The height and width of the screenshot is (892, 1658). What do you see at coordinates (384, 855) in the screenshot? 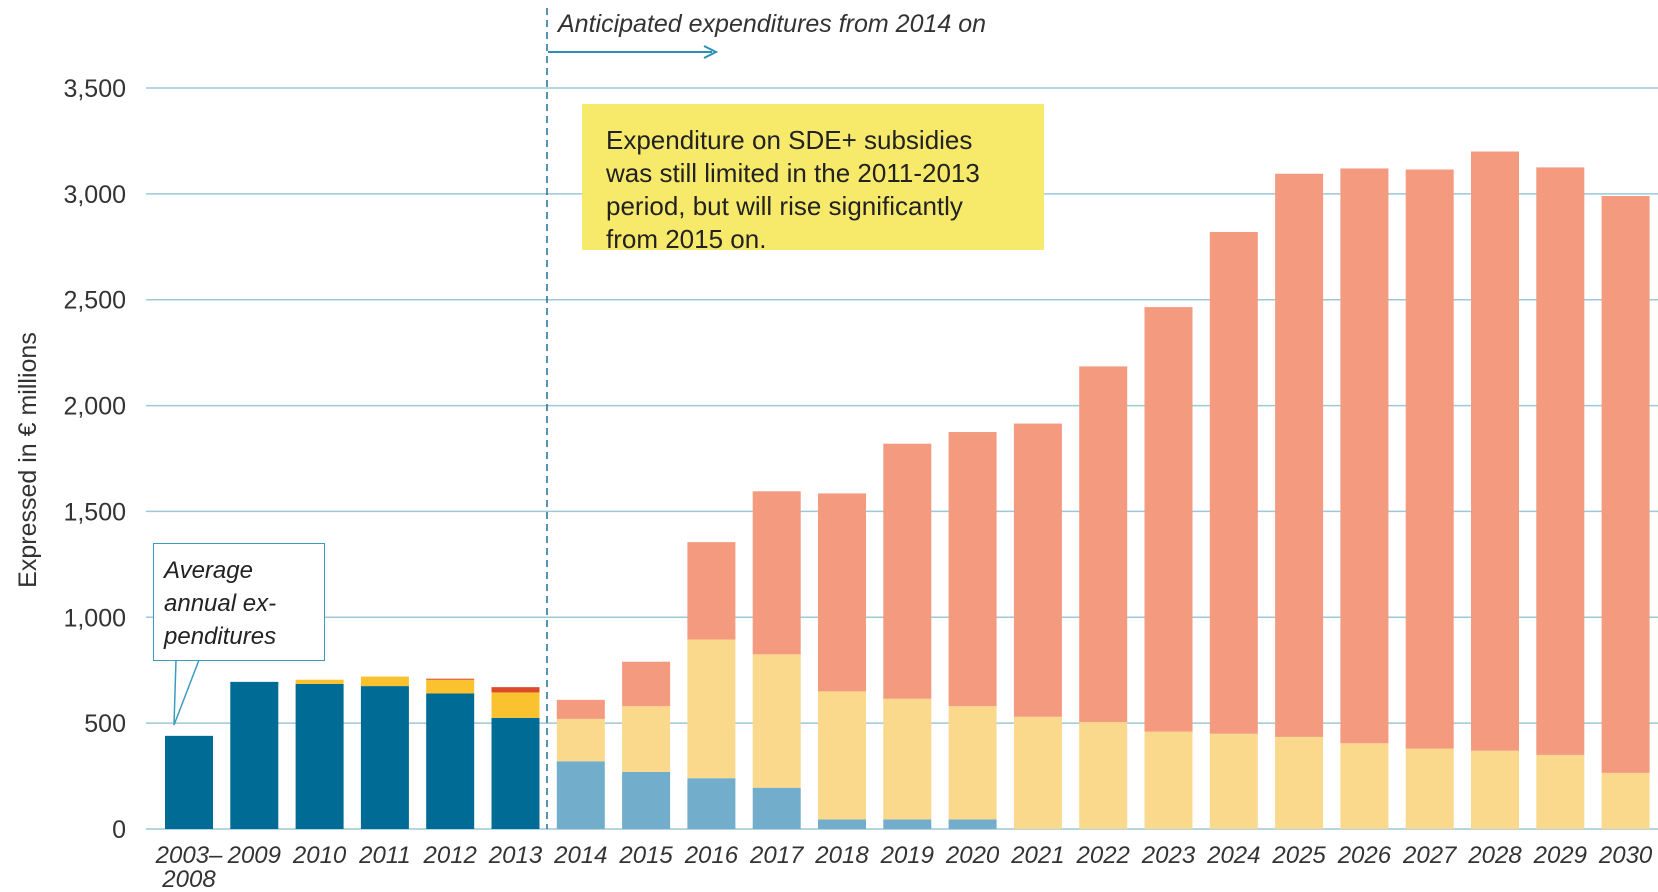
I see `x-tick-label: 2011` at bounding box center [384, 855].